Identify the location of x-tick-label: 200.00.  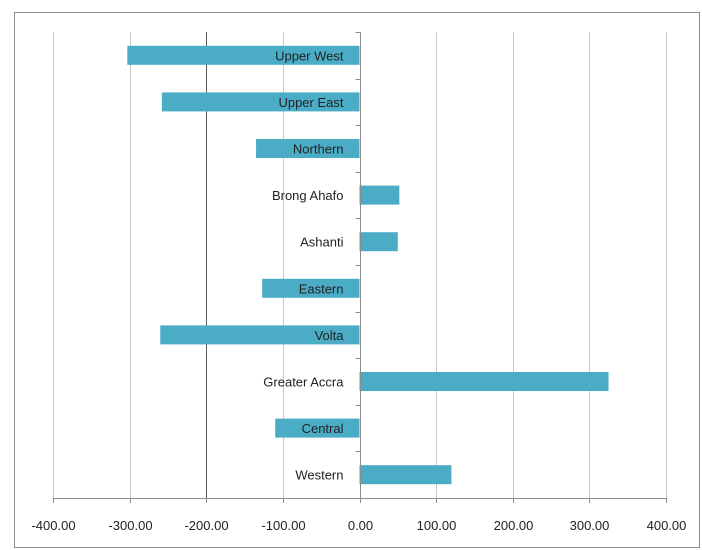
(514, 525).